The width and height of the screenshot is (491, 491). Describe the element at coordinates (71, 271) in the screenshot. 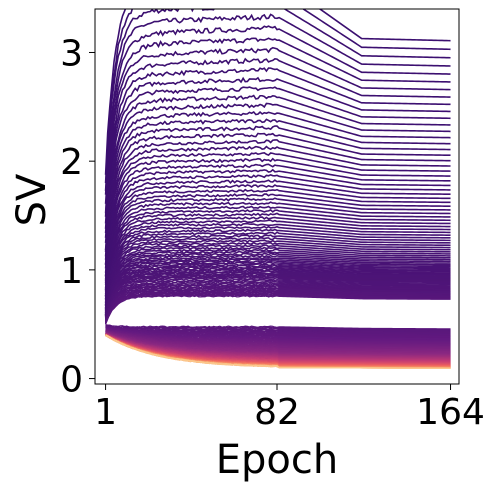

I see `y-tick-label: 1` at that location.